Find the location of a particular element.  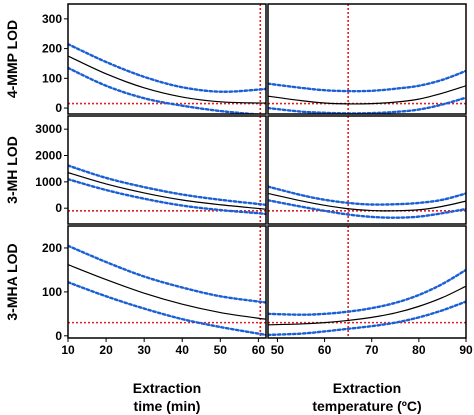

x-tick-label: 90 is located at coordinates (466, 350).